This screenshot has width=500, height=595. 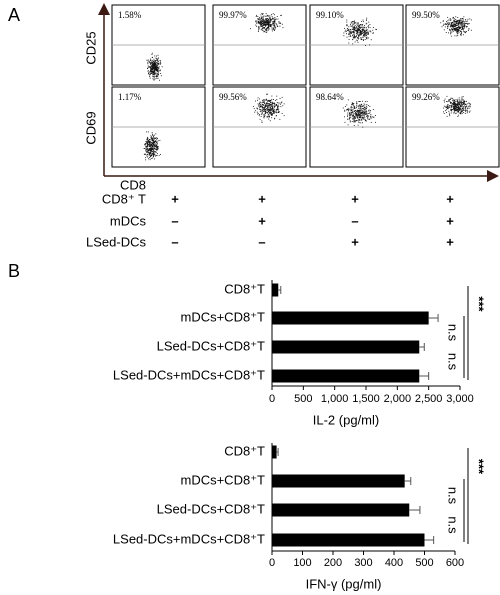 What do you see at coordinates (344, 583) in the screenshot?
I see `x-axis-title: IFN-γ (pg/ml)` at bounding box center [344, 583].